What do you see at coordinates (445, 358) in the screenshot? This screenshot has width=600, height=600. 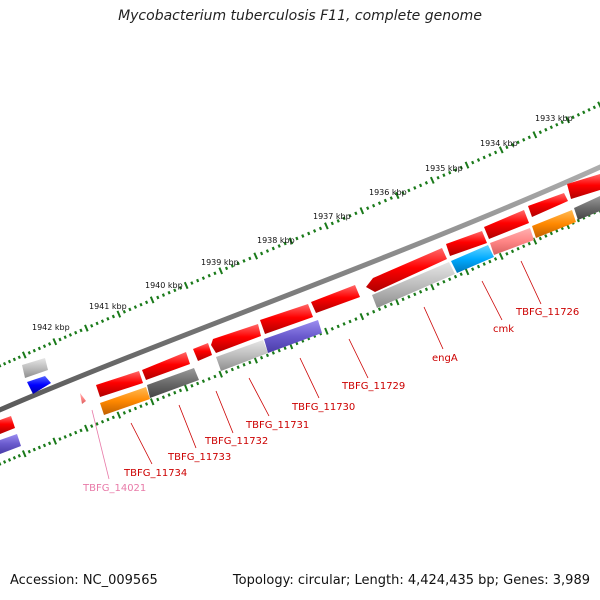 I see `gene-label: engA` at bounding box center [445, 358].